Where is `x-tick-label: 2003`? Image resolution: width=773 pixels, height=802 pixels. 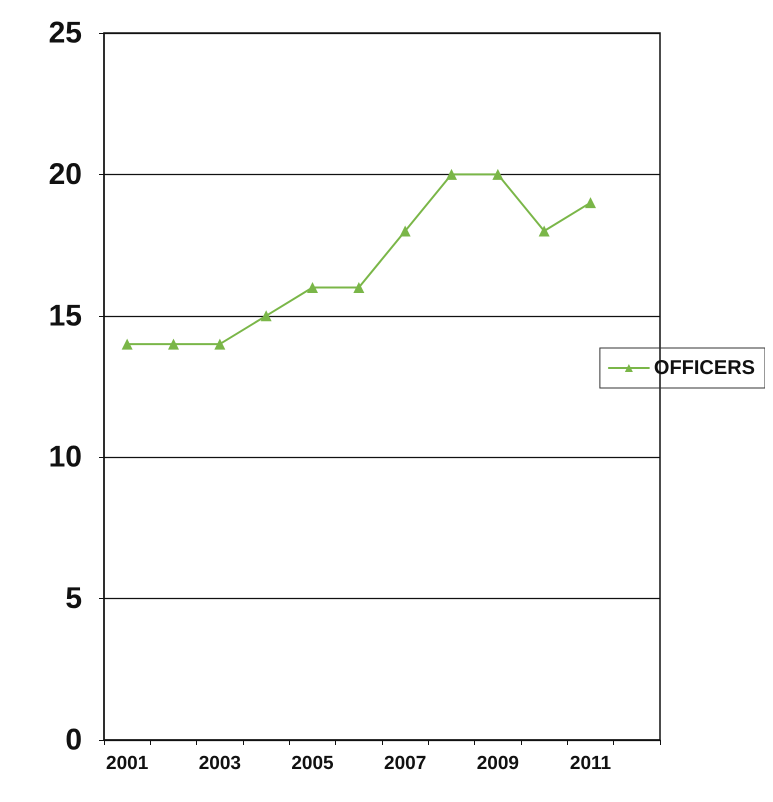
x-tick-label: 2003 is located at coordinates (219, 763).